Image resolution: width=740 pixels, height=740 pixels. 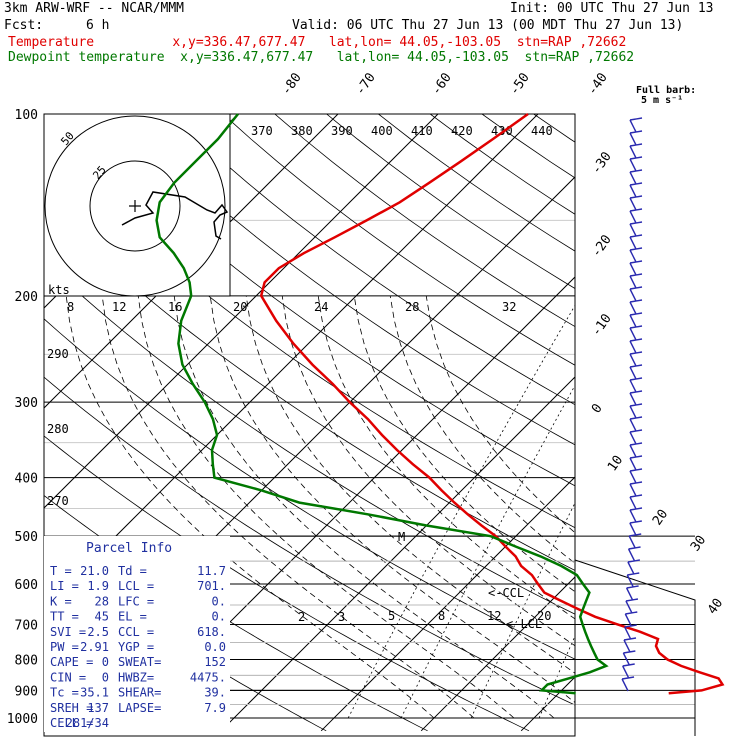 What do you see at coordinates (524, 624) in the screenshot?
I see `lcl-marker: <-LCL` at bounding box center [524, 624].